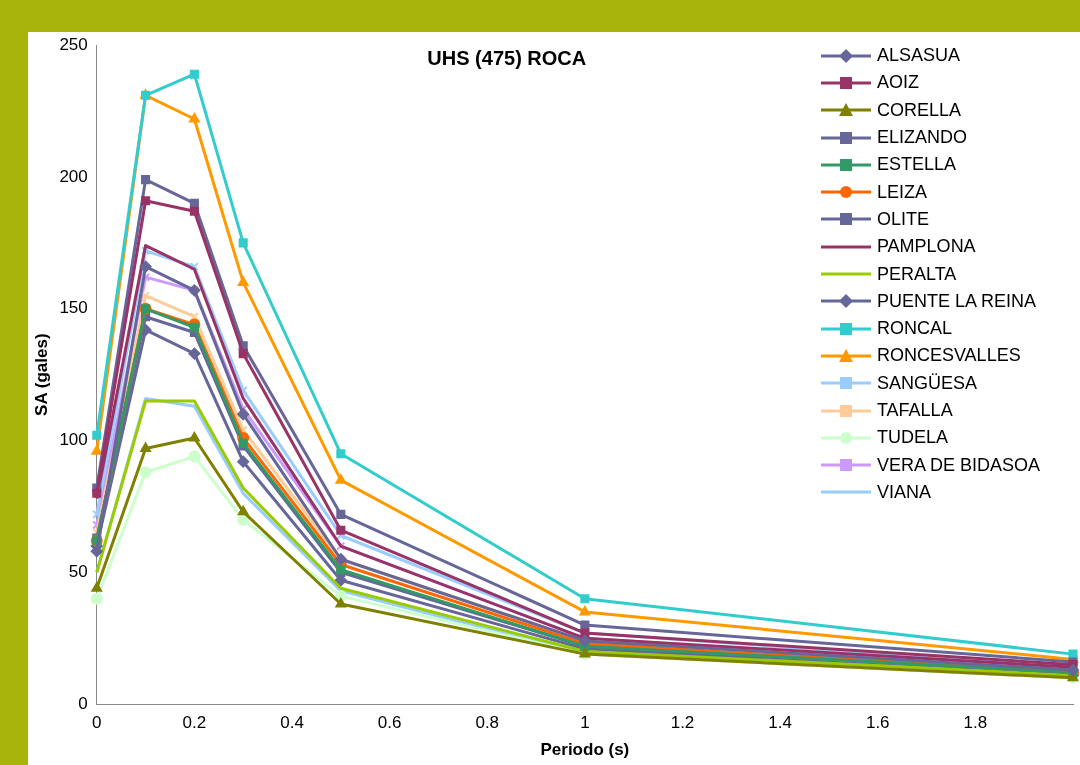  What do you see at coordinates (682, 723) in the screenshot?
I see `x-tick-label: 1.2` at bounding box center [682, 723].